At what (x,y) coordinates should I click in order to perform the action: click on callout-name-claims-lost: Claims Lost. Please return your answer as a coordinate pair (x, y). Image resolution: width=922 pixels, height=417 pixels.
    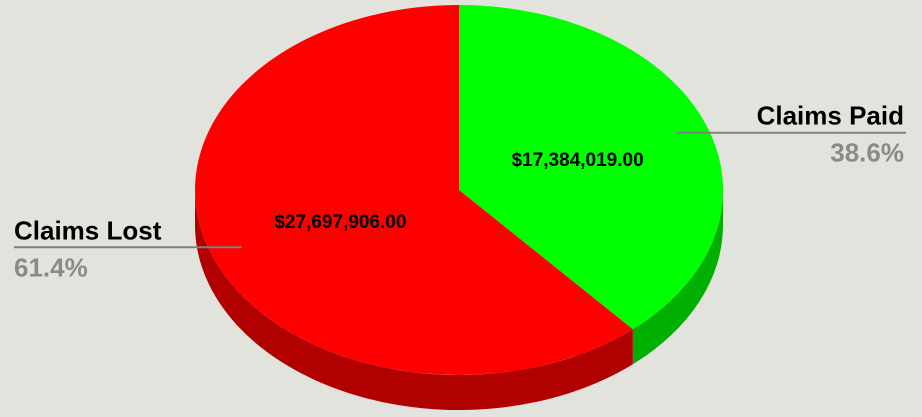
    Looking at the image, I should click on (88, 230).